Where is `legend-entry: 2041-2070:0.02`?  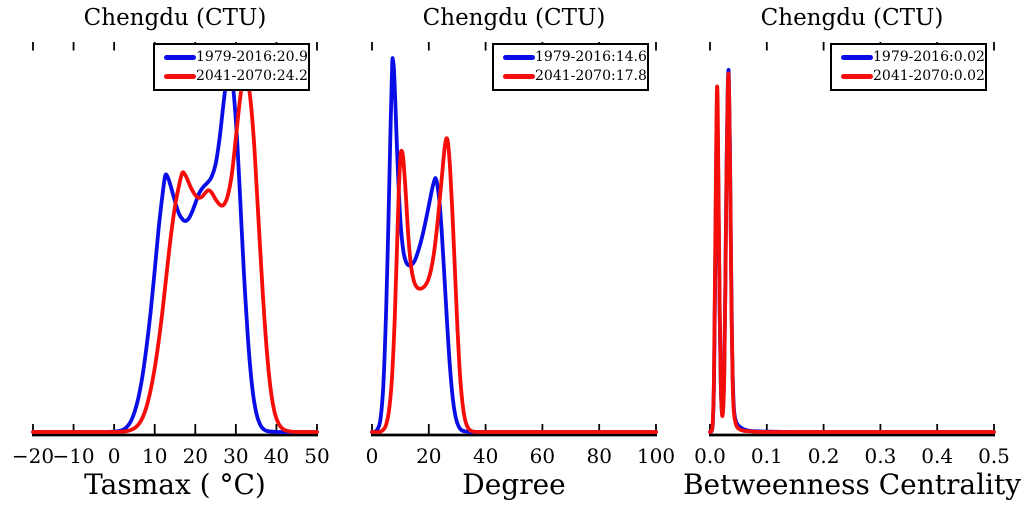
legend-entry: 2041-2070:0.02 is located at coordinates (913, 76).